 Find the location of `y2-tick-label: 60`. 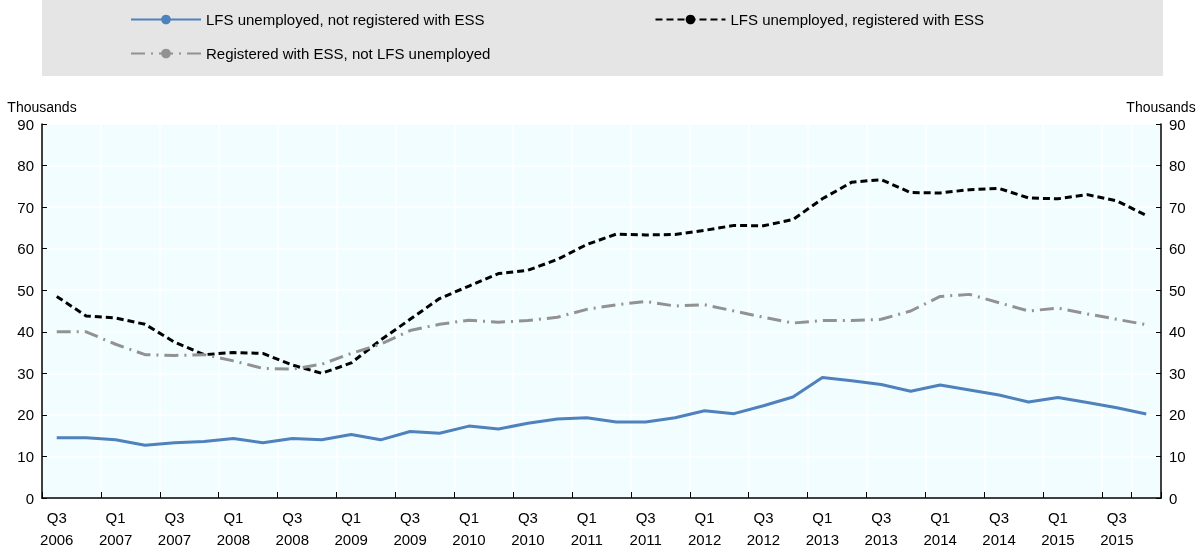

y2-tick-label: 60 is located at coordinates (1177, 249).